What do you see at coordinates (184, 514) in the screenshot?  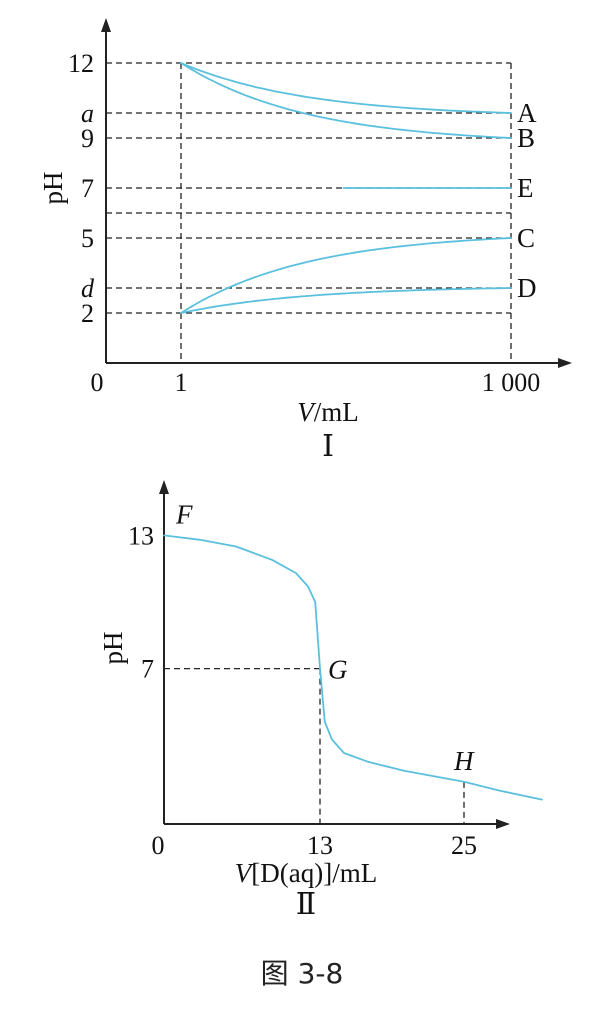 I see `point-label-F: F` at bounding box center [184, 514].